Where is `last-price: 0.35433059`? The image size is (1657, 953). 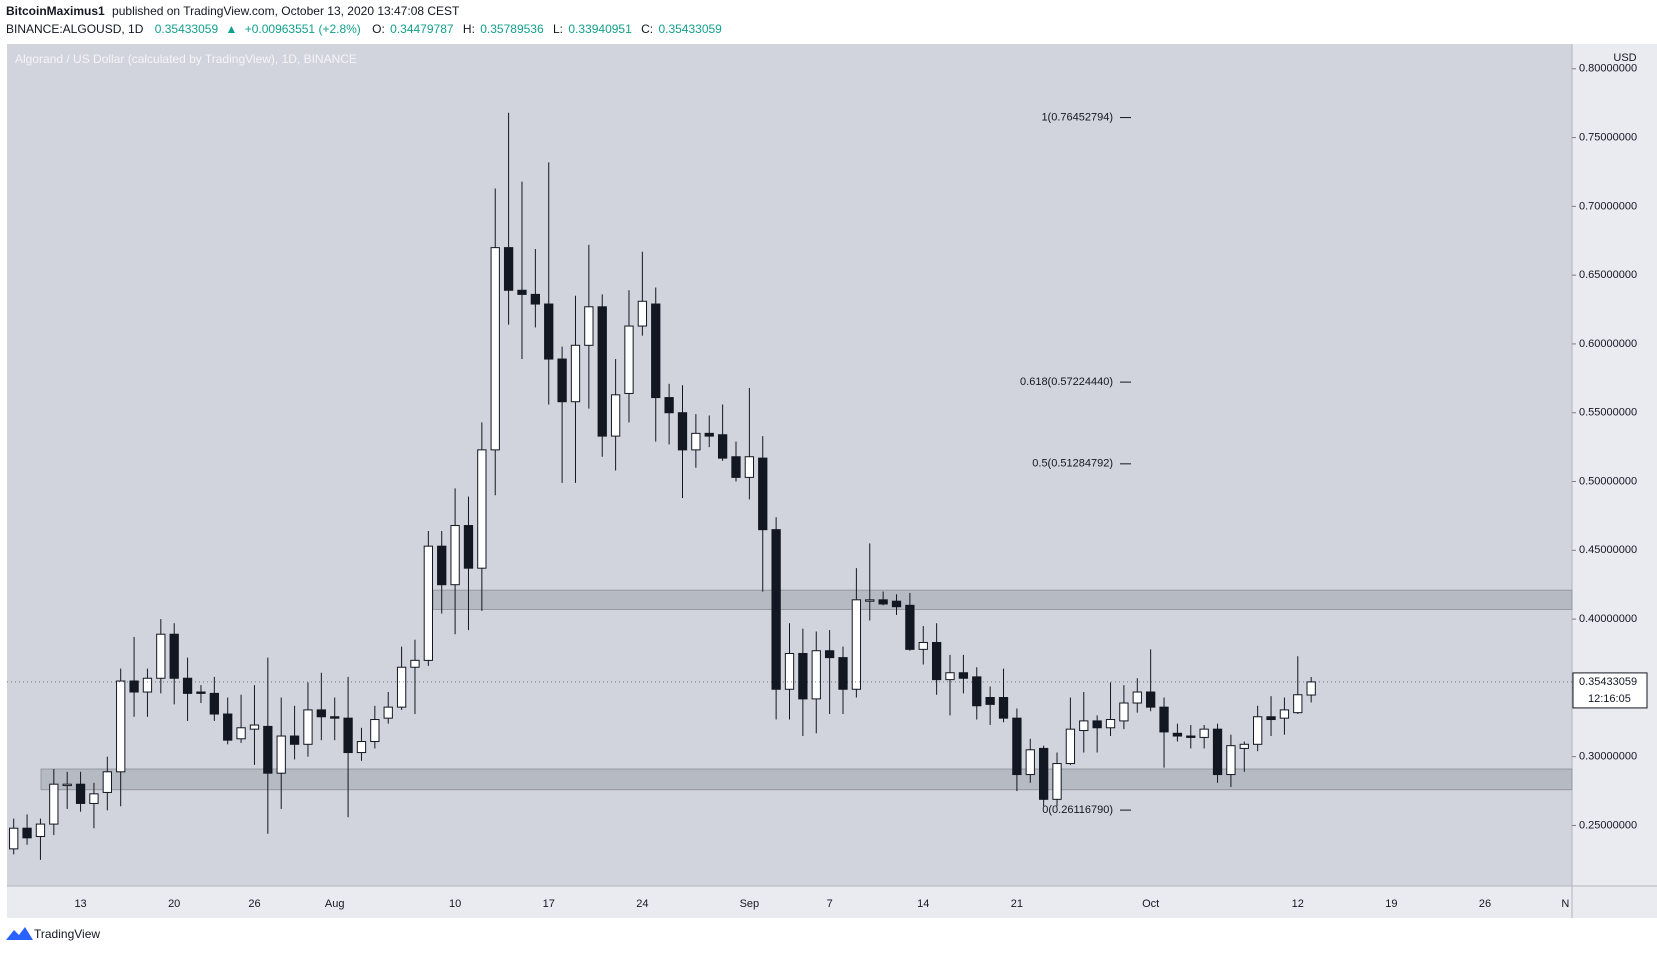 last-price: 0.35433059 is located at coordinates (187, 29).